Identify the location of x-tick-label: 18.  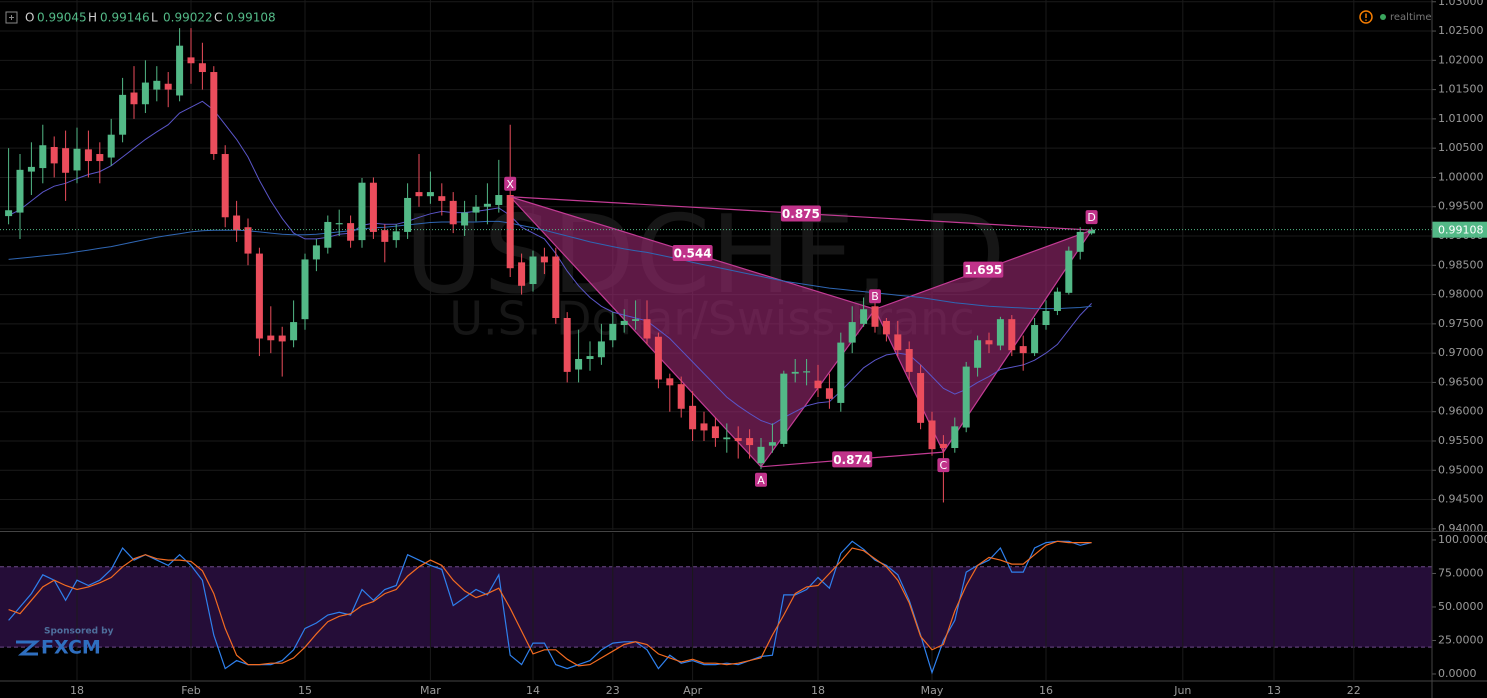
(818, 690).